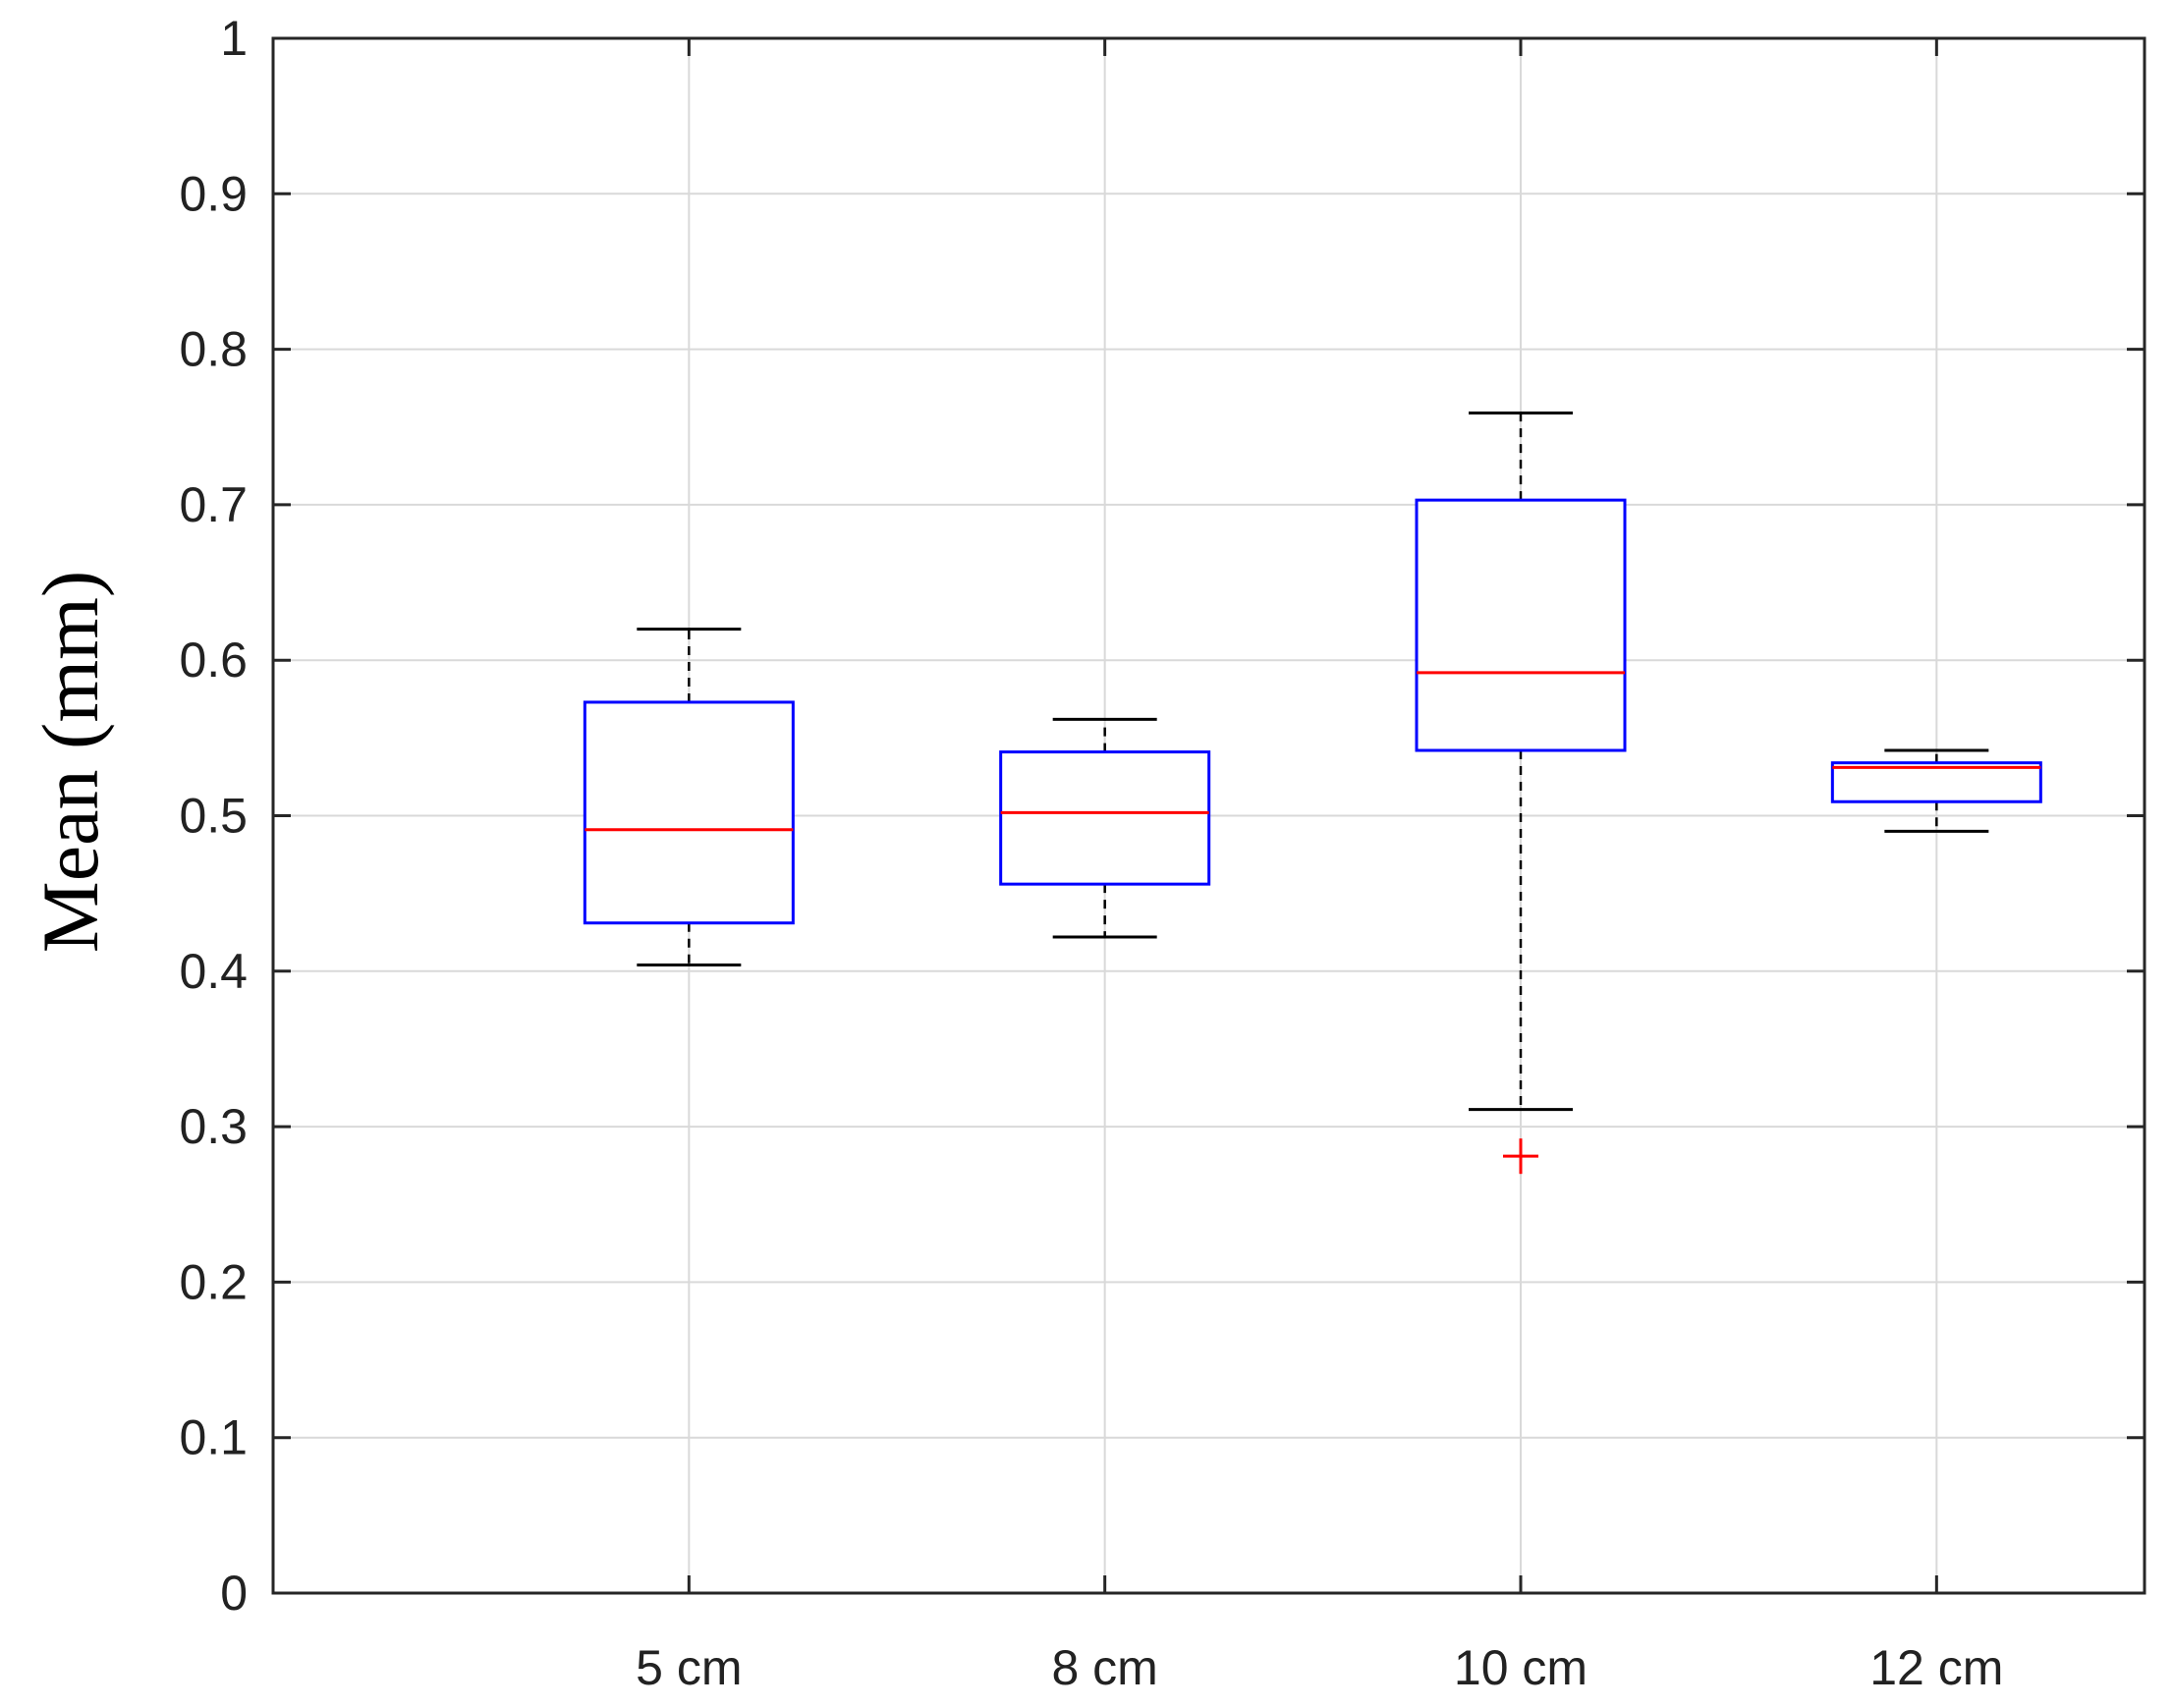 This screenshot has width=2173, height=1708. What do you see at coordinates (213, 1437) in the screenshot?
I see `y-tick-label: 0.1` at bounding box center [213, 1437].